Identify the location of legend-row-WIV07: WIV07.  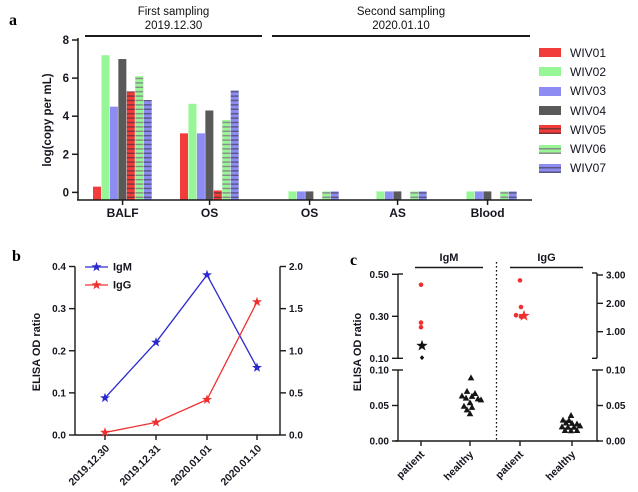
(572, 168).